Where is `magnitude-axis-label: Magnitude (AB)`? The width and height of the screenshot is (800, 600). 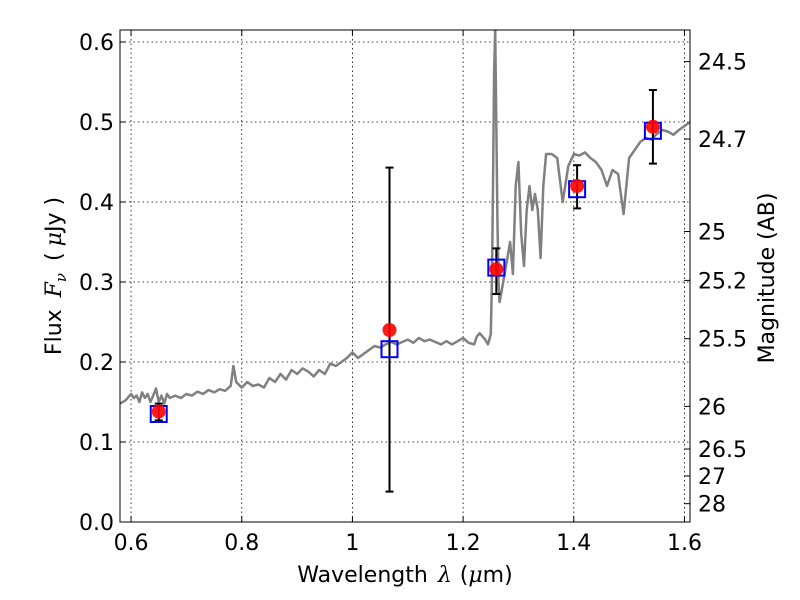 magnitude-axis-label: Magnitude (AB) is located at coordinates (767, 278).